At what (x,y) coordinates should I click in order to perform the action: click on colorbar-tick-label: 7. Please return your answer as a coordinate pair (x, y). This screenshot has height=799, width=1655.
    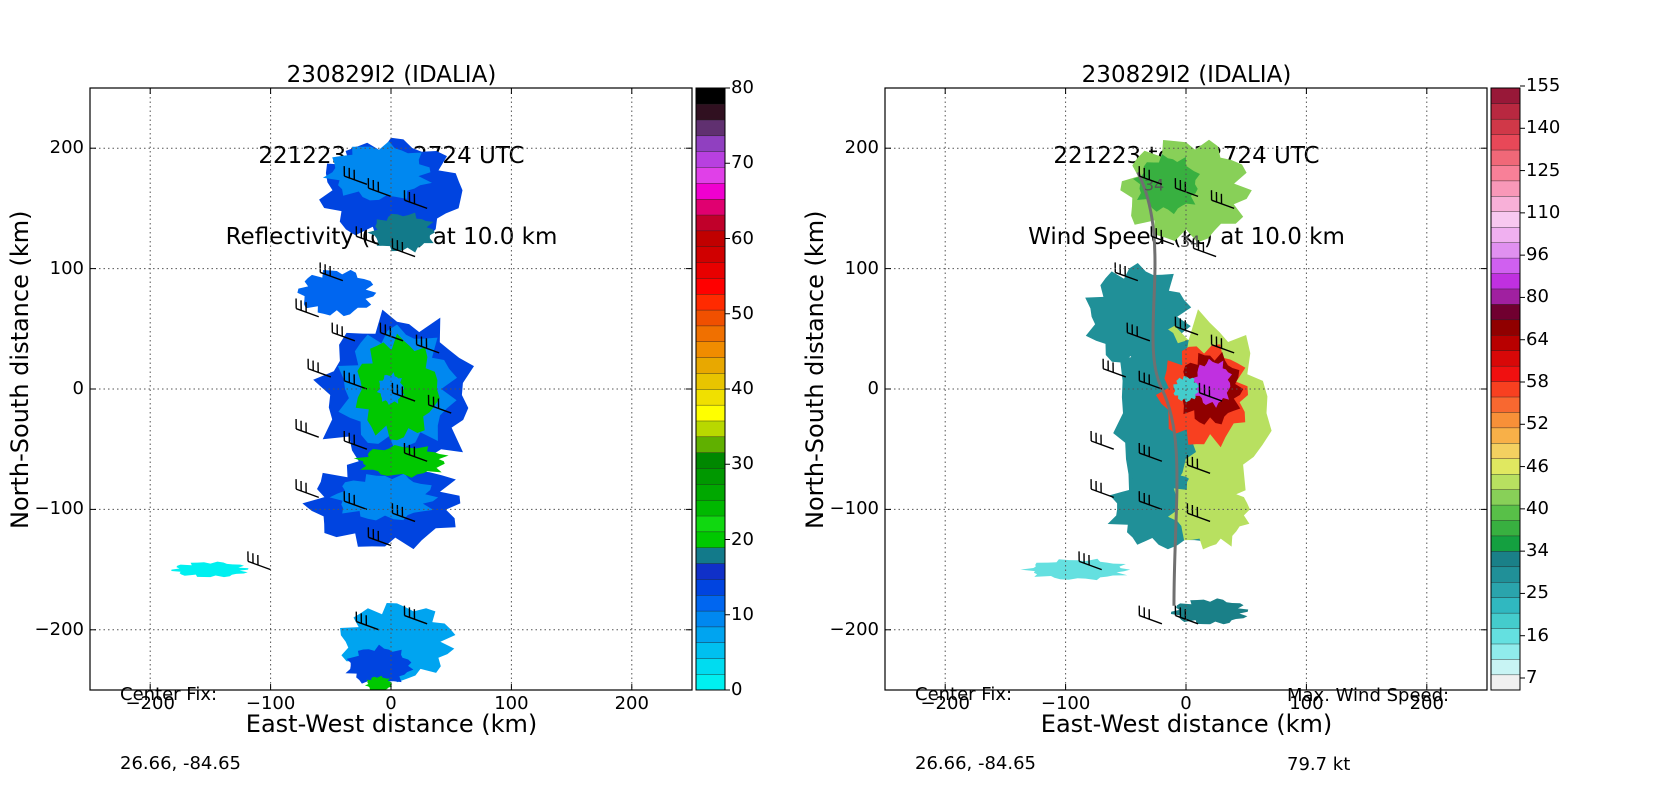
    Looking at the image, I should click on (1531, 677).